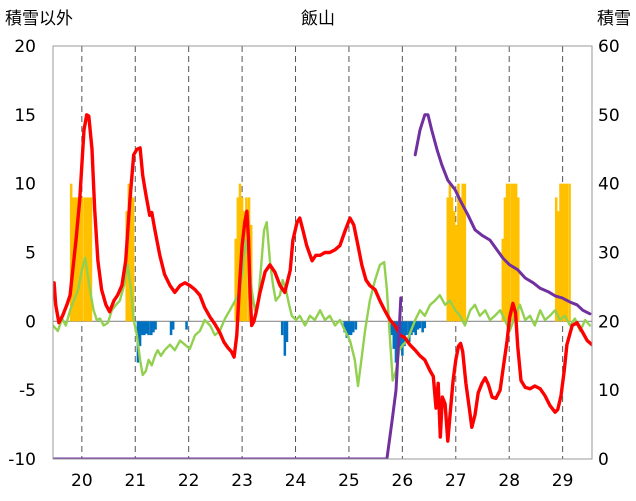  Describe the element at coordinates (403, 481) in the screenshot. I see `x-tick-label: 26` at that location.